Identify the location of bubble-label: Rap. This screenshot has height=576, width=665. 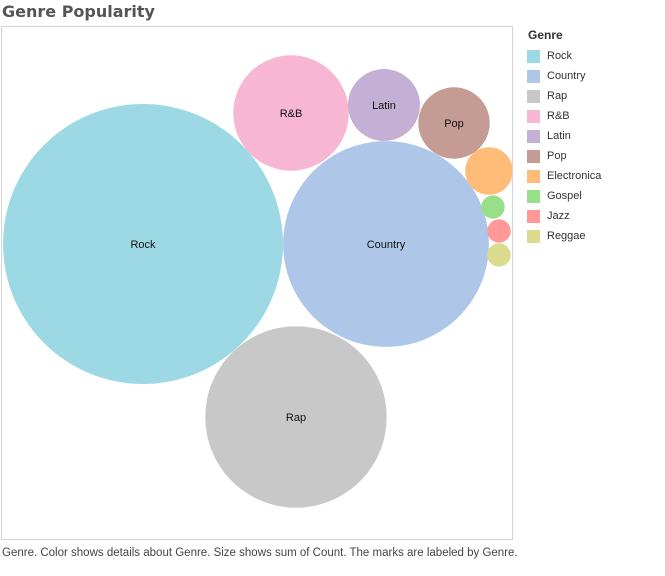
(296, 418).